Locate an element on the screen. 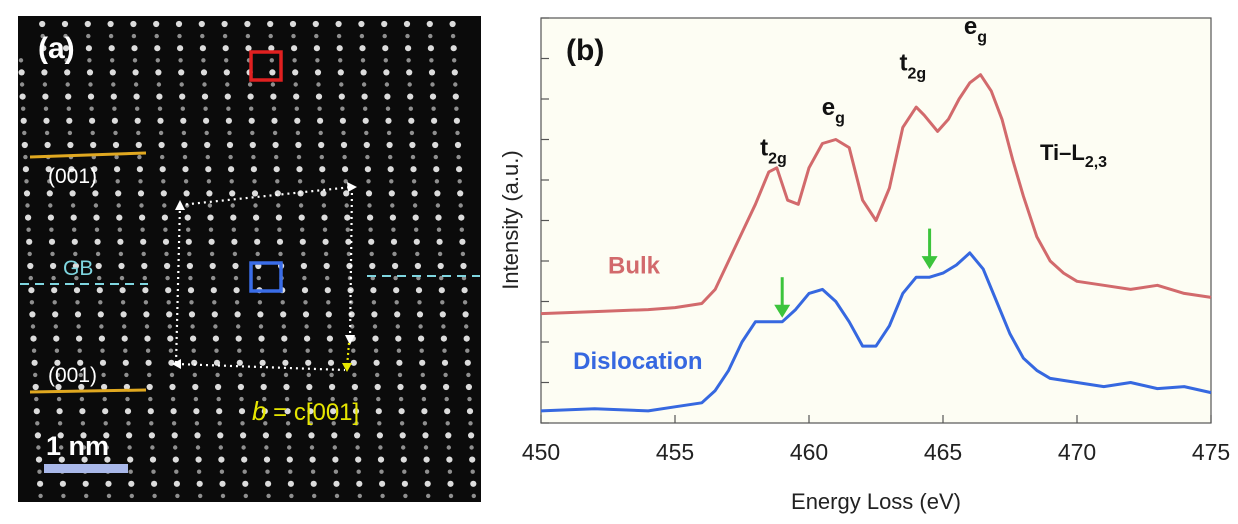 The height and width of the screenshot is (524, 1238). series-labels: Bulk Dislocation is located at coordinates (637, 314).